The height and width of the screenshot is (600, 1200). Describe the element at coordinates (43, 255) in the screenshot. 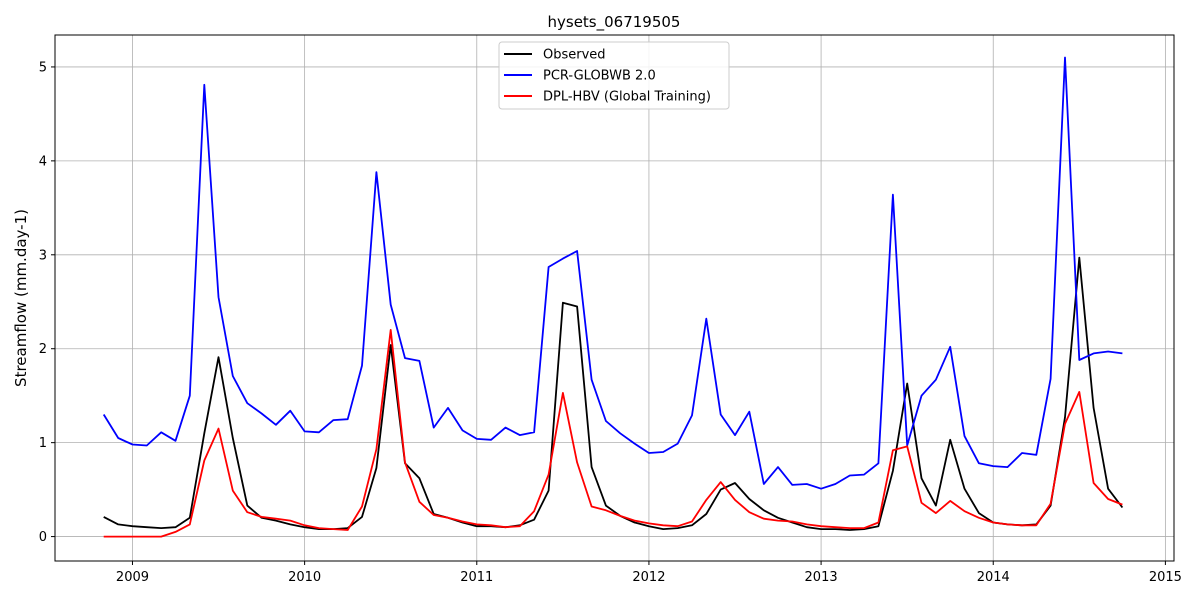

I see `y-tick-label: 3` at that location.